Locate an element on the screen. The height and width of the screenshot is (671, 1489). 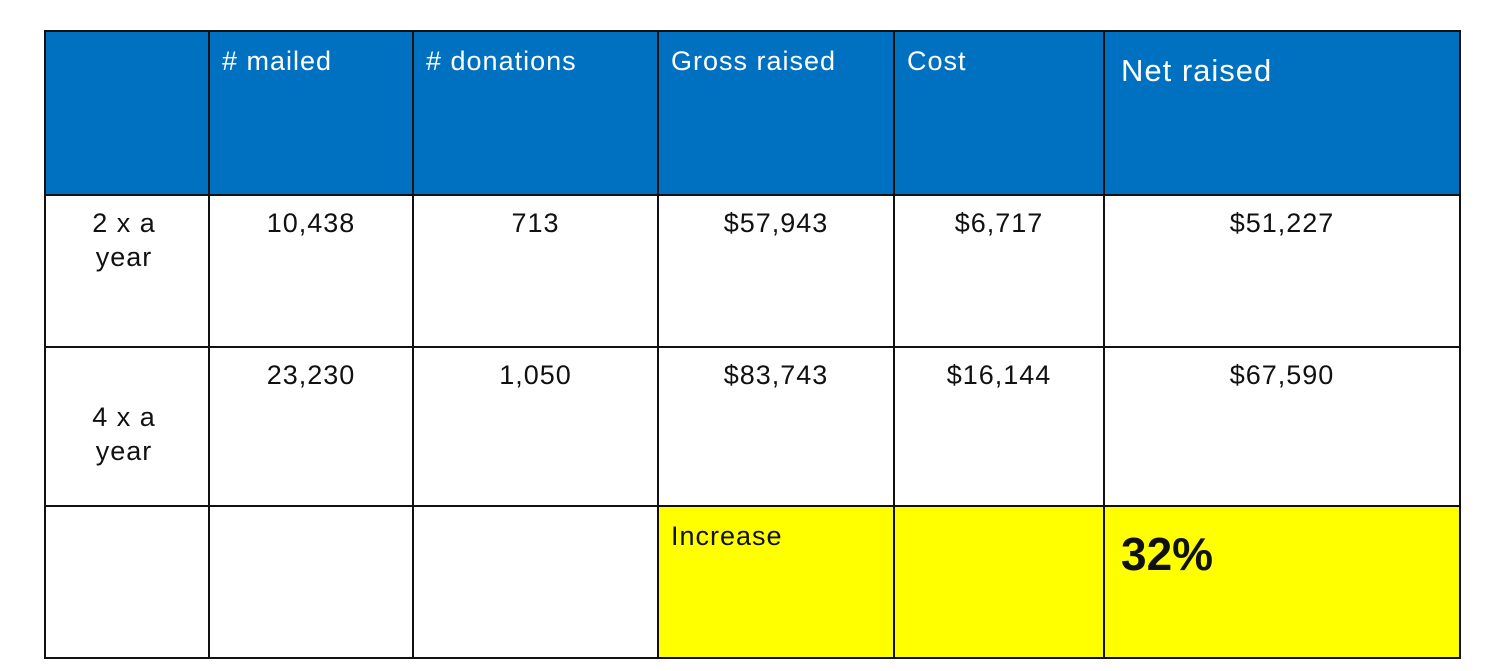
net-raised-value: $67,590 is located at coordinates (1282, 375).